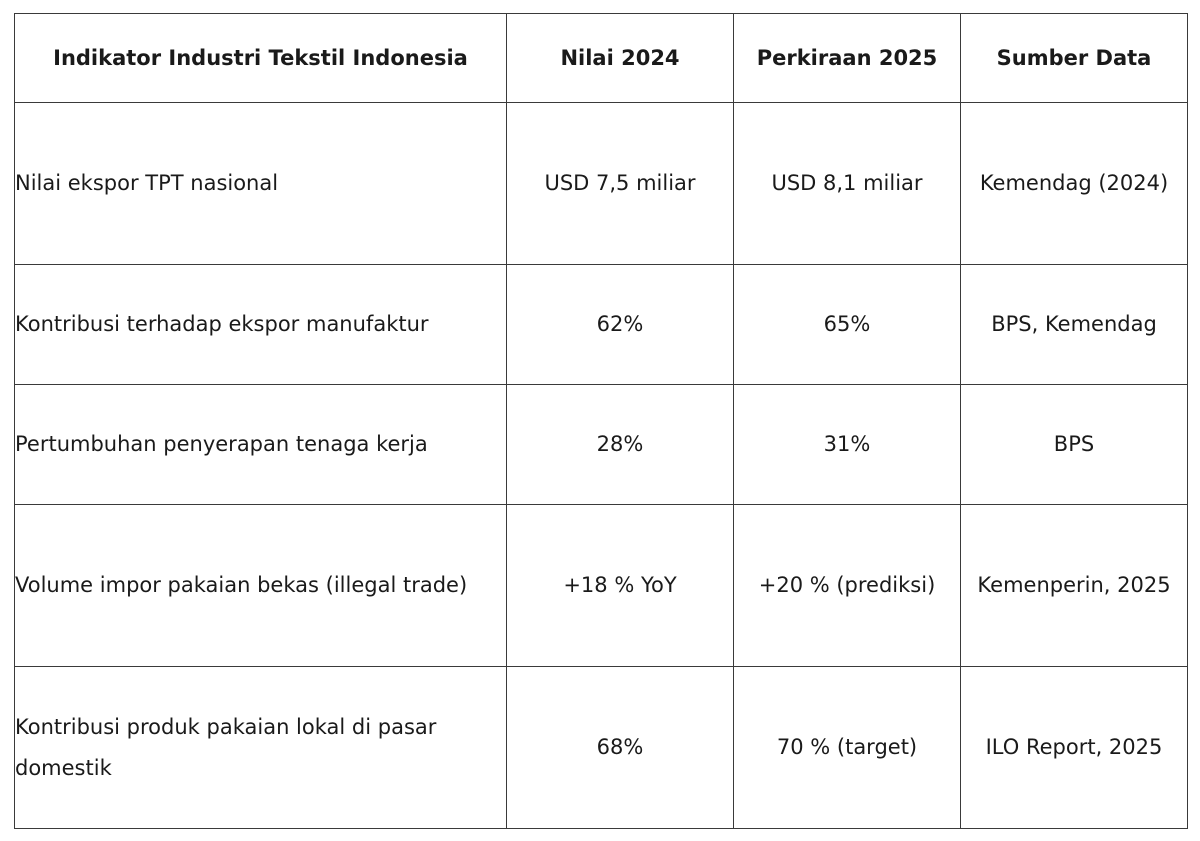 The height and width of the screenshot is (841, 1200). Describe the element at coordinates (847, 585) in the screenshot. I see `forecast-2025-cell: +20 % (prediksi)` at that location.